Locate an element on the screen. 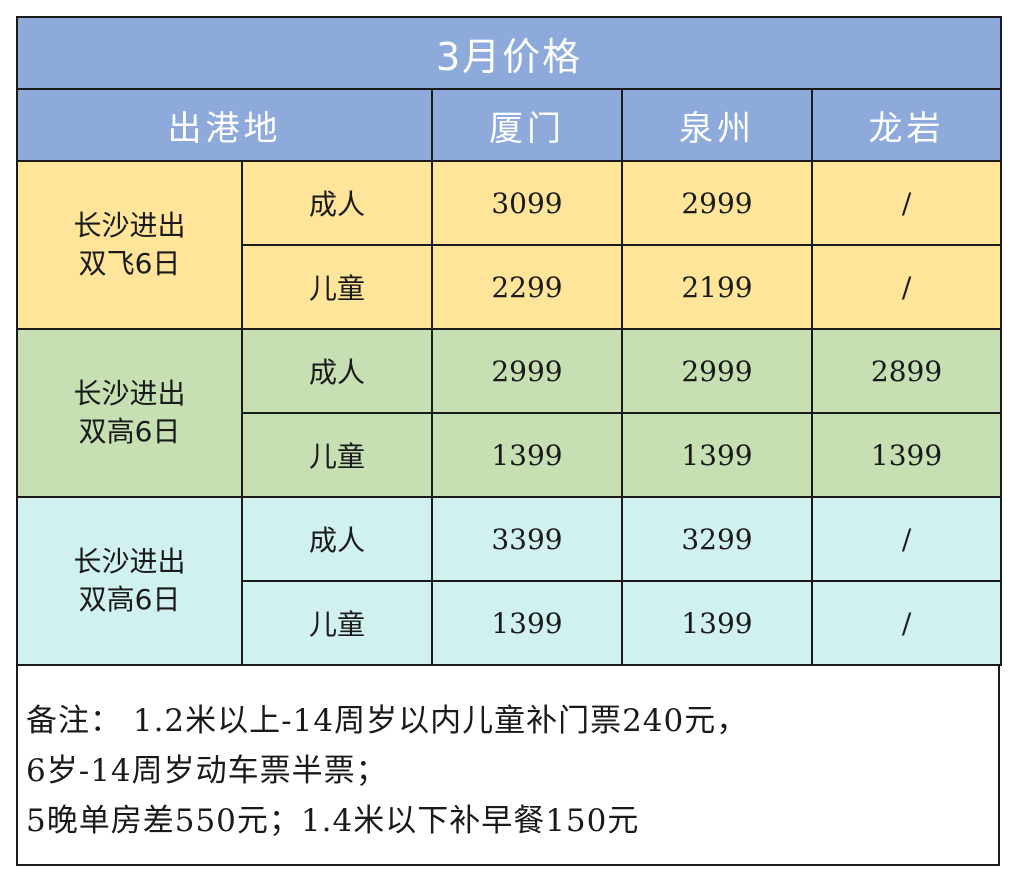  city-header-xiamen: 厦门 is located at coordinates (527, 125).